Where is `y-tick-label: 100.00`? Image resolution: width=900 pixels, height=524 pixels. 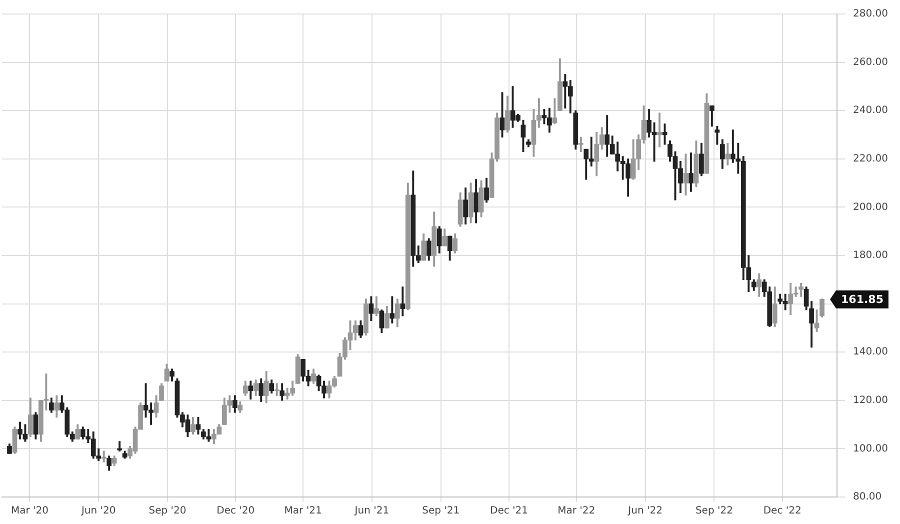 y-tick-label: 100.00 is located at coordinates (870, 448).